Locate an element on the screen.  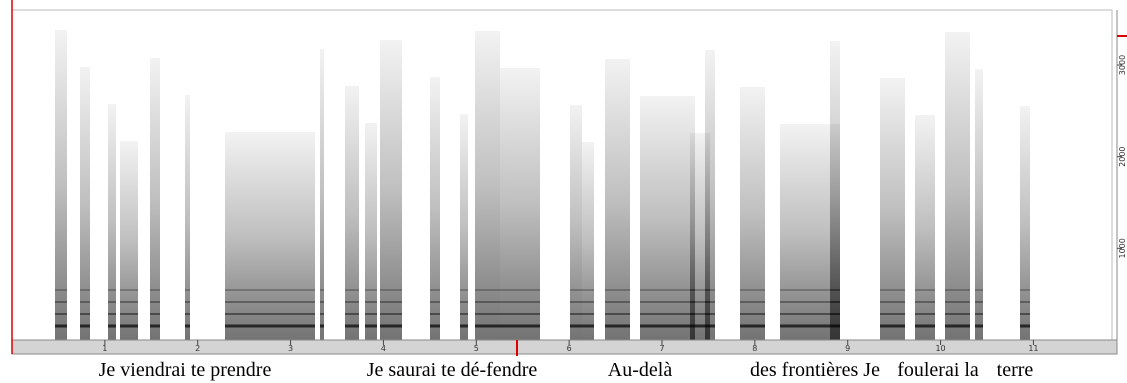
x-tick-label: 7 is located at coordinates (661, 348).